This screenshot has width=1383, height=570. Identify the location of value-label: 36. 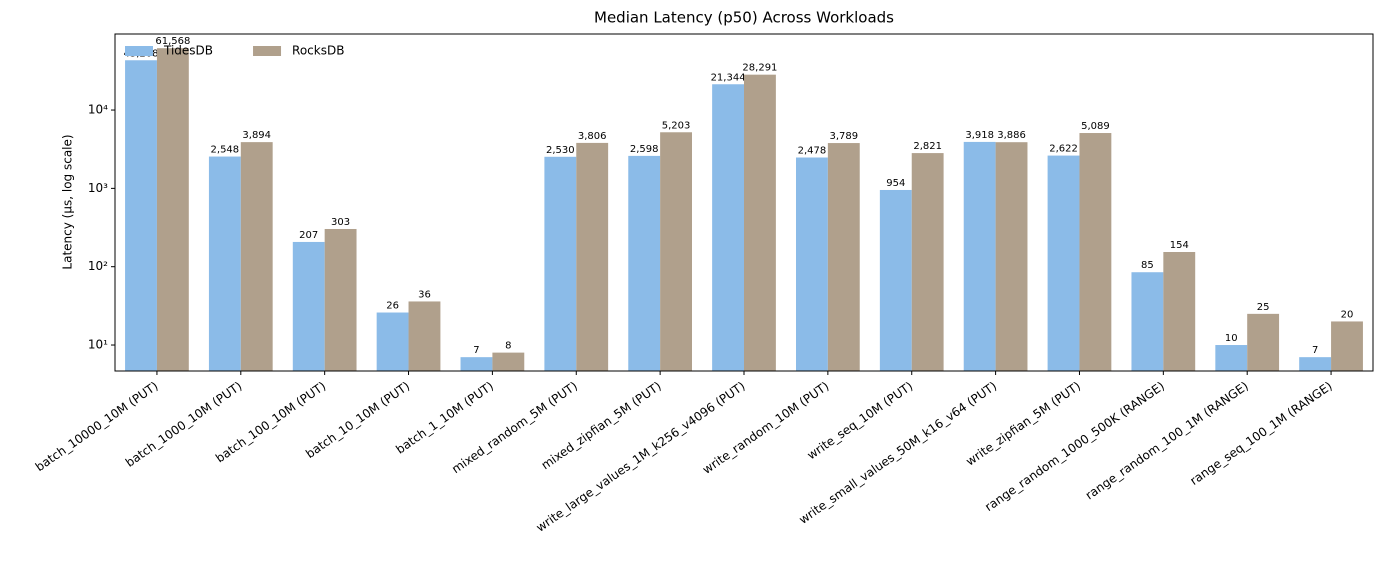
(424, 294).